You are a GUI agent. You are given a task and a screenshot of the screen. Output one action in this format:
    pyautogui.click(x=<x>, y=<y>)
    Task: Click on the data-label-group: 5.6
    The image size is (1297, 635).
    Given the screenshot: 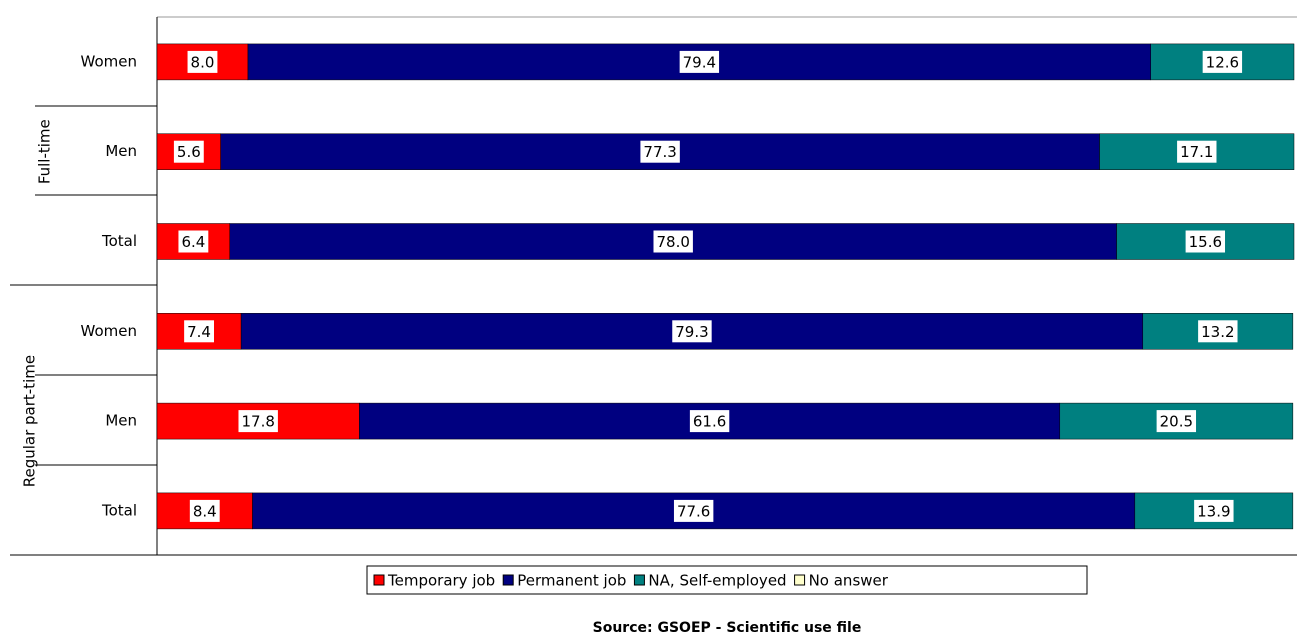 What is the action you would take?
    pyautogui.click(x=188, y=151)
    